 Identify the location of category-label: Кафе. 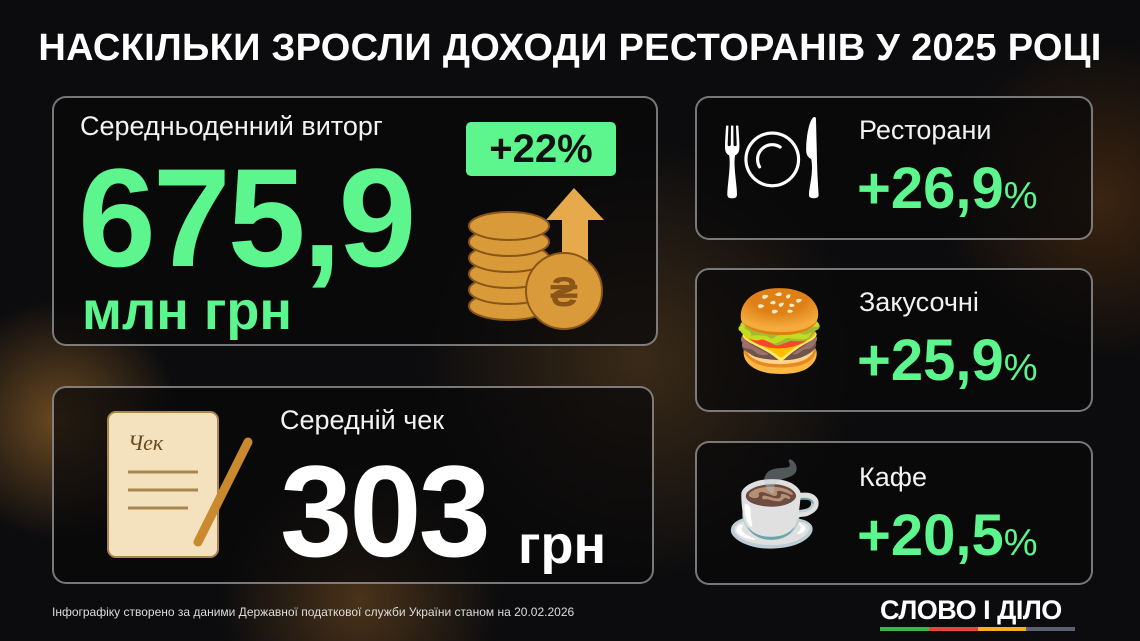
(893, 477).